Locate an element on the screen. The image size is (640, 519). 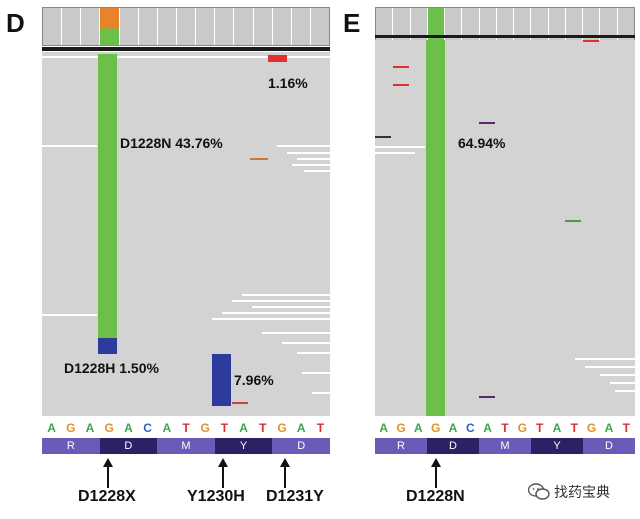
panel-e-sequence-row: A G A G A C A T G T A T G A T is located at coordinates (505, 428).